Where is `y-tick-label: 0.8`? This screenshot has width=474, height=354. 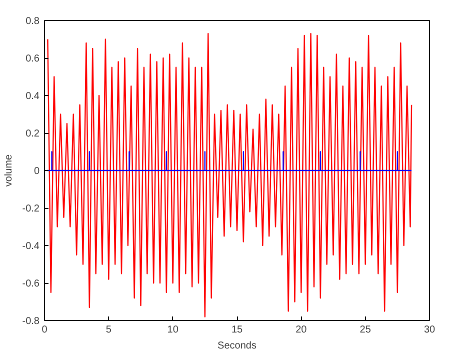 y-tick-label: 0.8 is located at coordinates (33, 21).